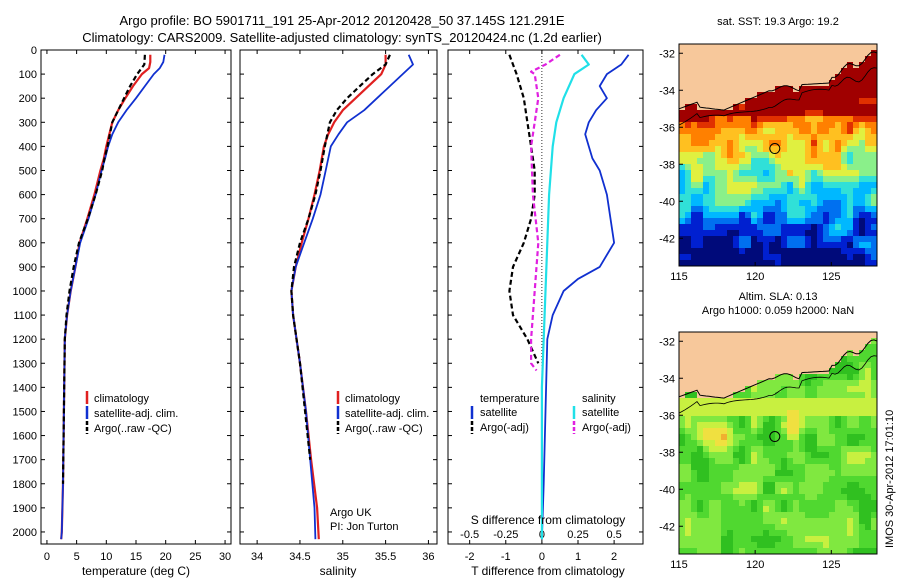  I want to click on xtick-label: -2, so click(470, 557).